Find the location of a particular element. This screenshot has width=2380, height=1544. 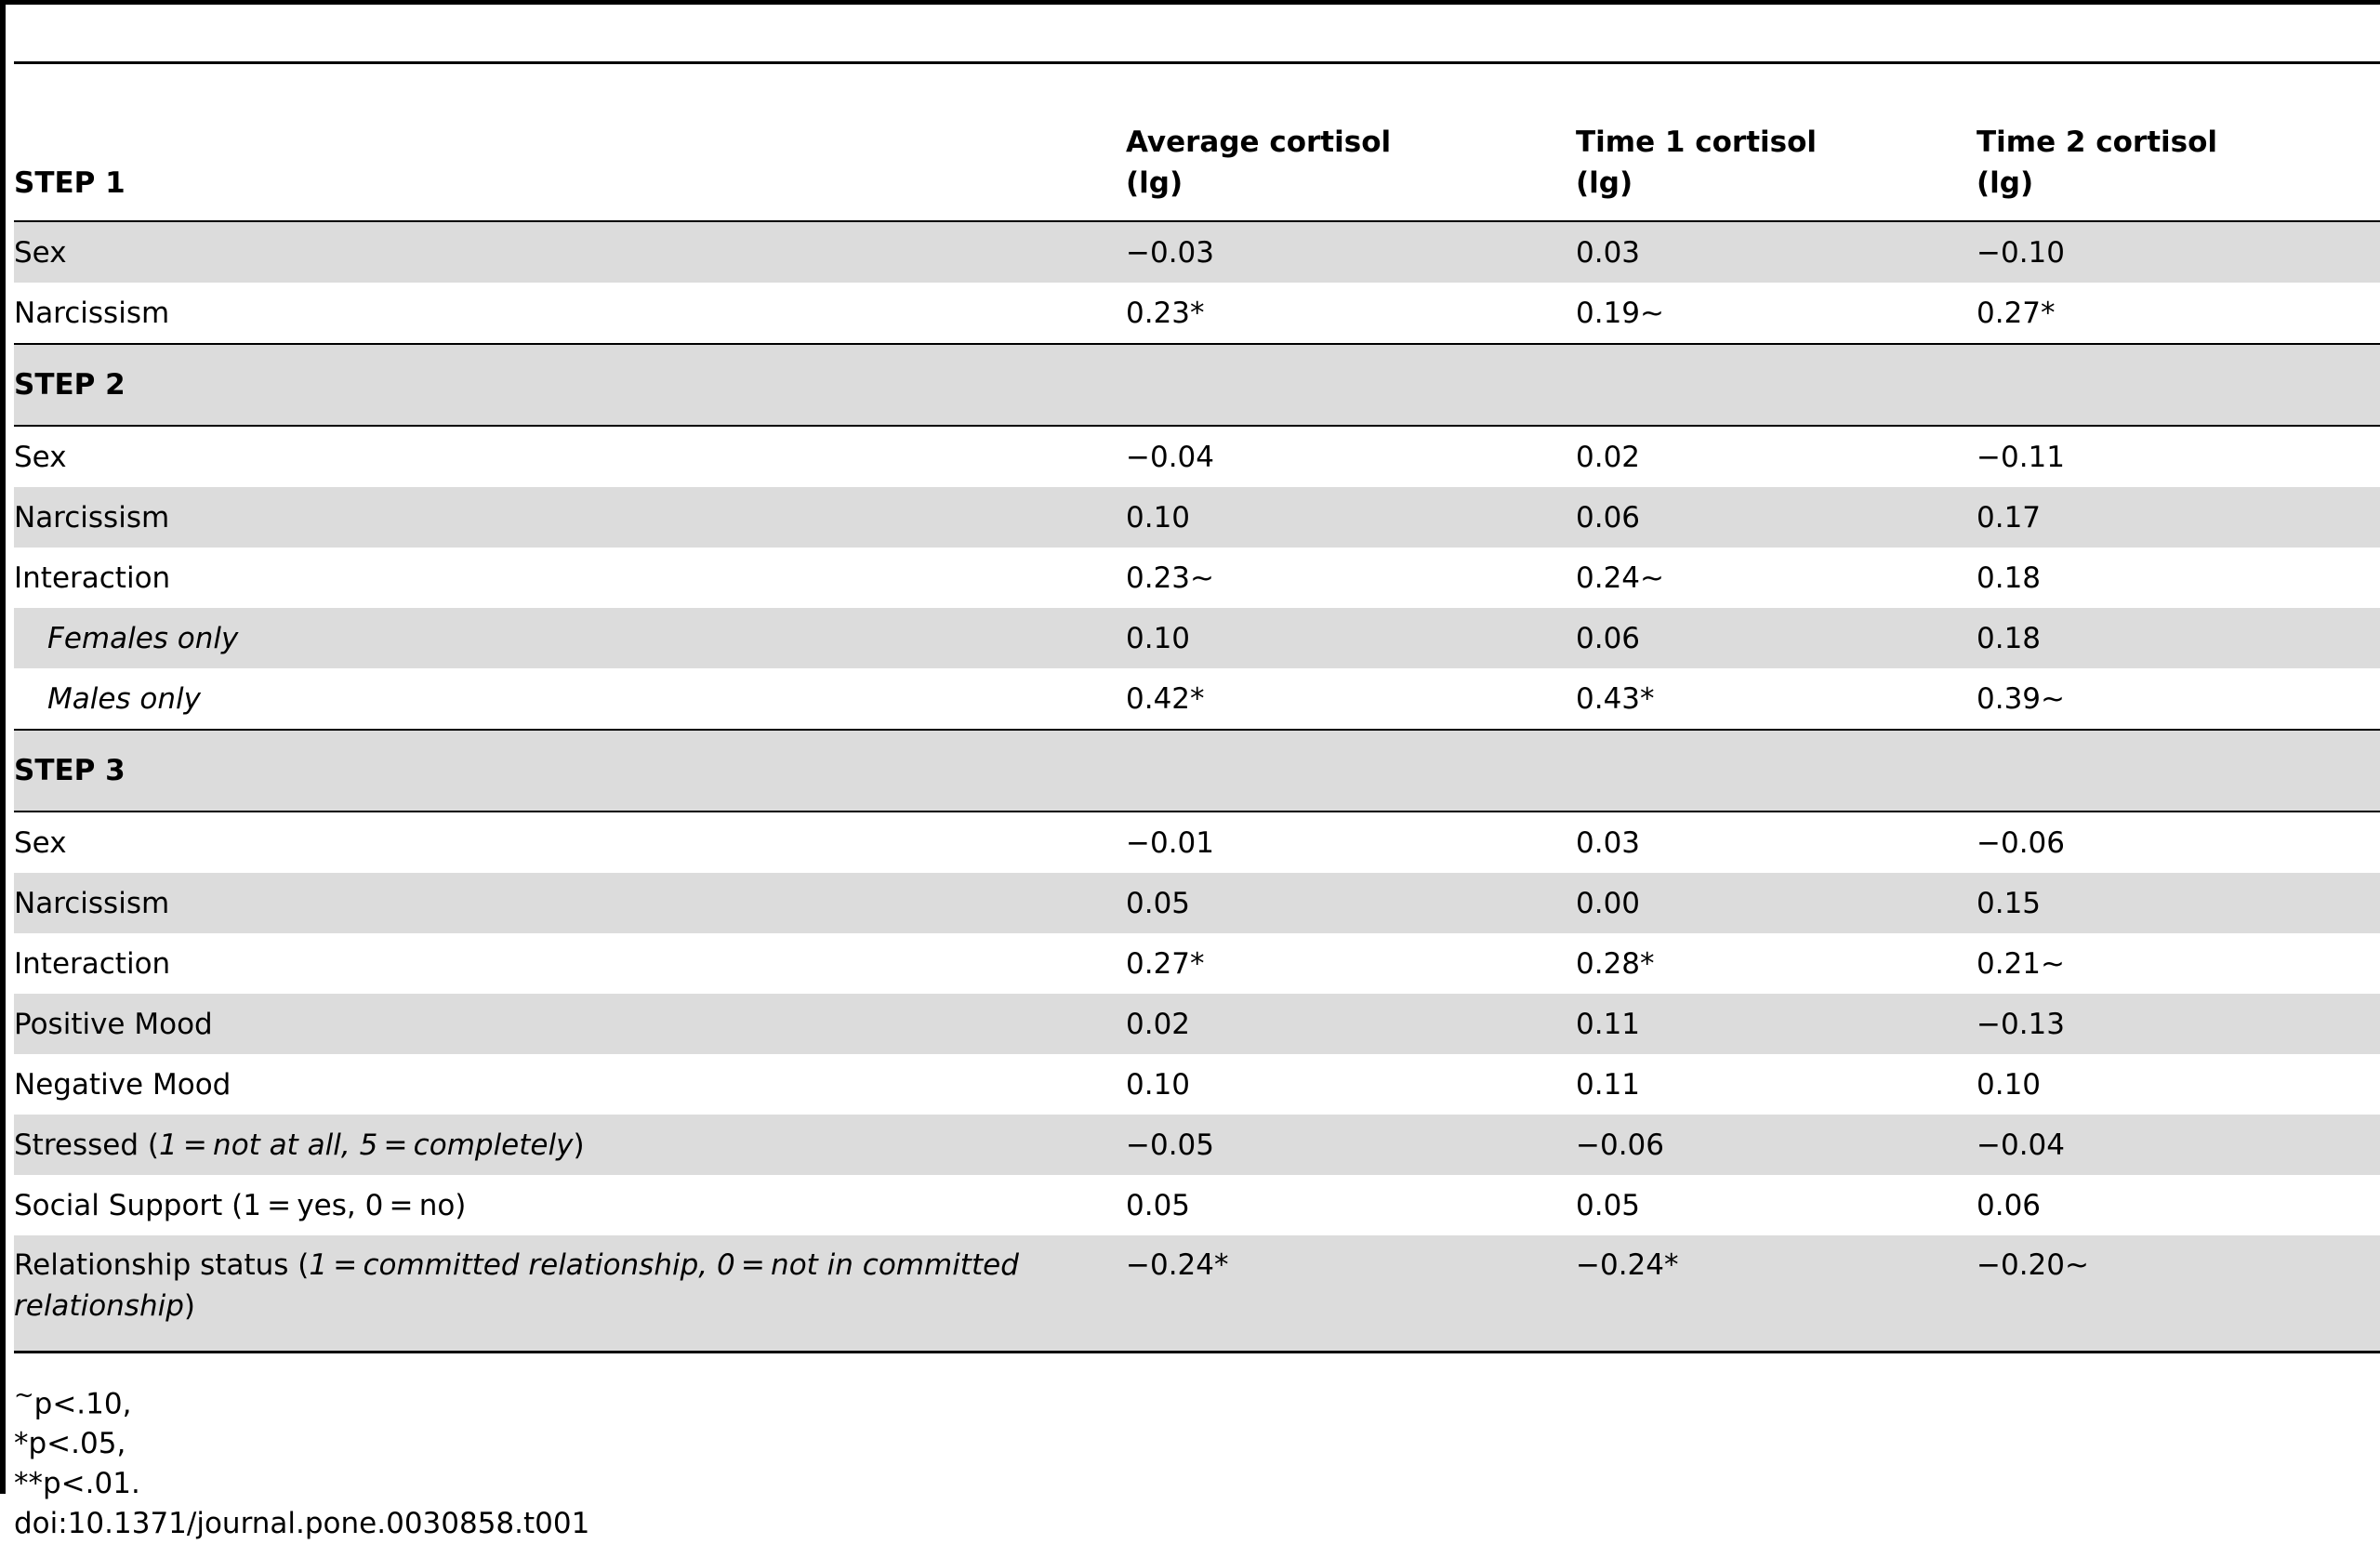

cell-average: 0.23* is located at coordinates (1165, 313).